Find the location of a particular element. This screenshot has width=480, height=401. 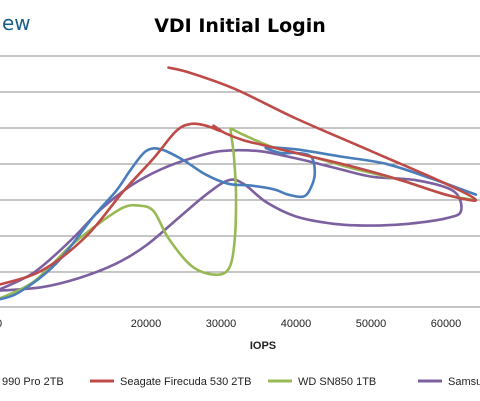

legend-label: 990 Pro 2TB is located at coordinates (33, 382).